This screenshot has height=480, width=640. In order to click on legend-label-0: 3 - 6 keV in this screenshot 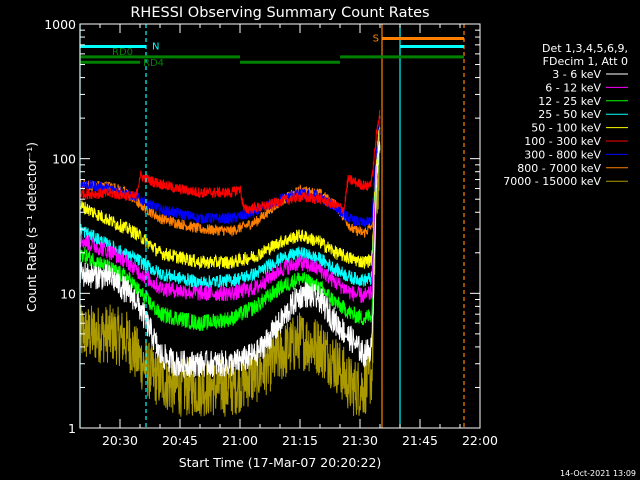, I will do `click(576, 74)`.